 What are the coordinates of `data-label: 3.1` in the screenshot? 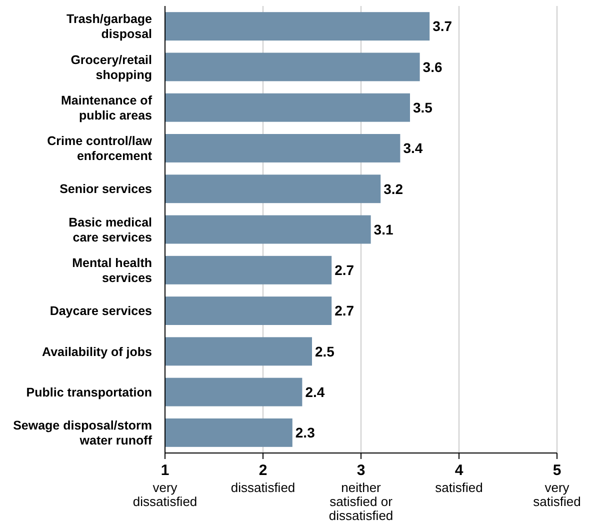 It's located at (384, 229).